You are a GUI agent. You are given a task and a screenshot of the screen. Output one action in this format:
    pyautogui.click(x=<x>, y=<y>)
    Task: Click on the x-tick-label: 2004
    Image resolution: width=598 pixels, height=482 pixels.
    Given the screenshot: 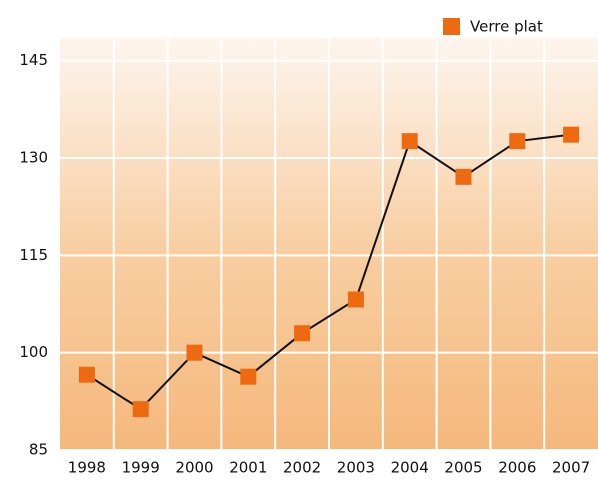 What is the action you would take?
    pyautogui.click(x=410, y=468)
    